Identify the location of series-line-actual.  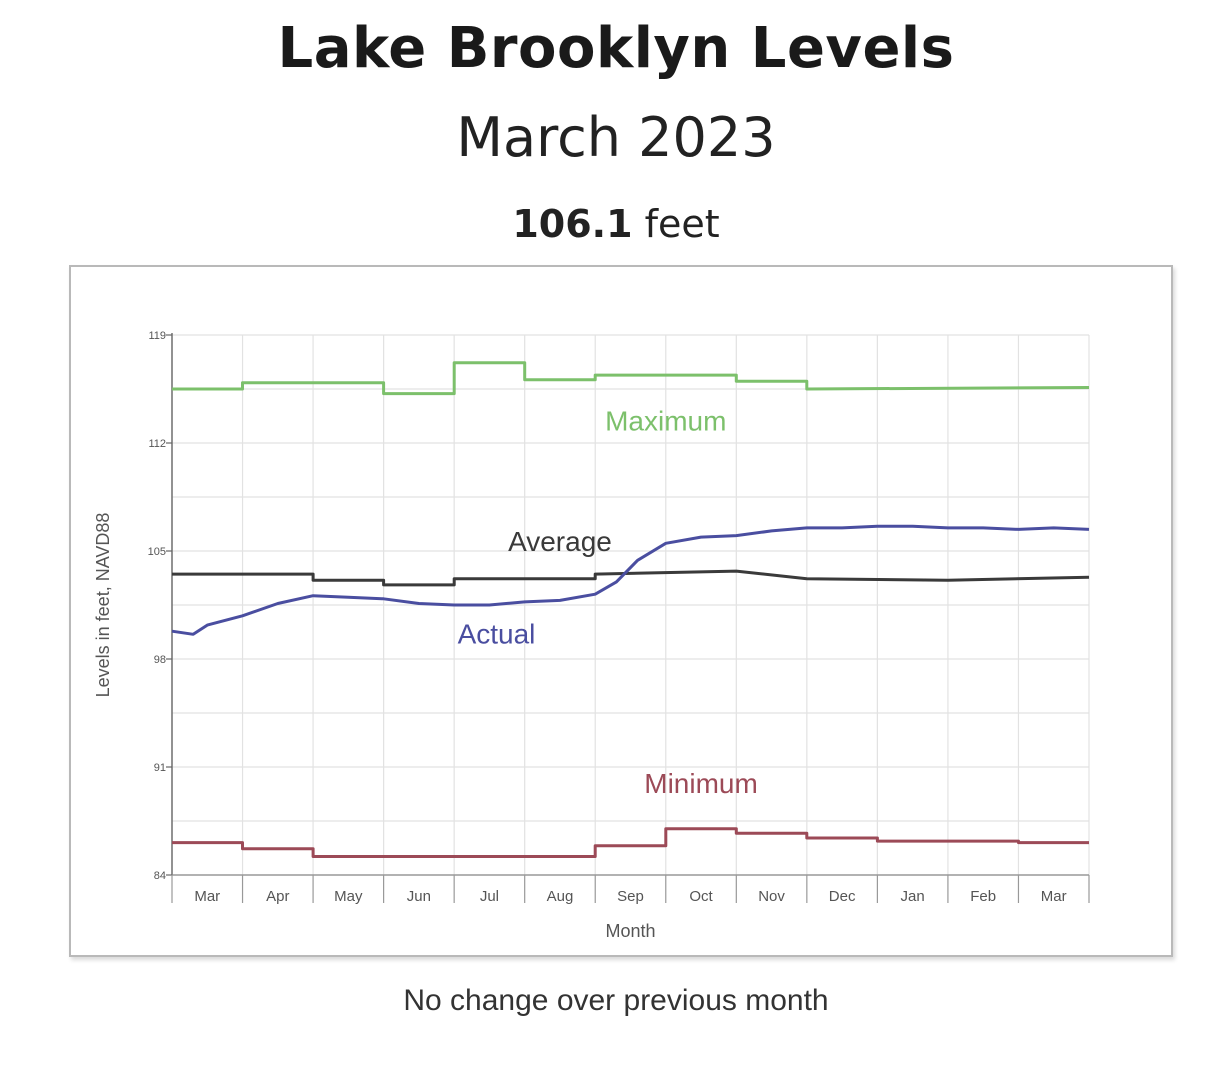
(630, 580).